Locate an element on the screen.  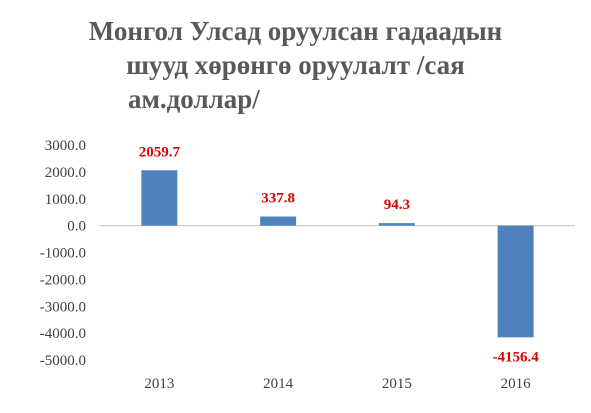
y-tick-label: 1000.0 is located at coordinates (65, 200).